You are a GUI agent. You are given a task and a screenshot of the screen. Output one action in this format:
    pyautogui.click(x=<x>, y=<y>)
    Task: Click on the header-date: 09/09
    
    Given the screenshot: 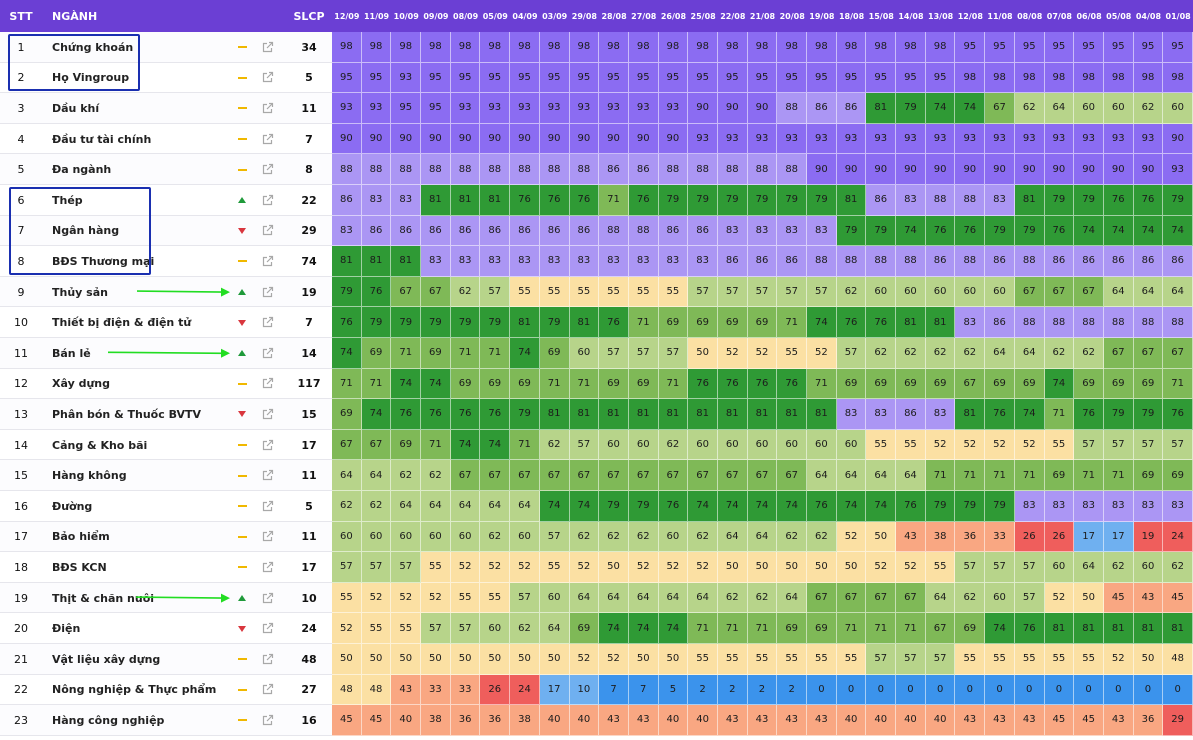 What is the action you would take?
    pyautogui.click(x=436, y=16)
    